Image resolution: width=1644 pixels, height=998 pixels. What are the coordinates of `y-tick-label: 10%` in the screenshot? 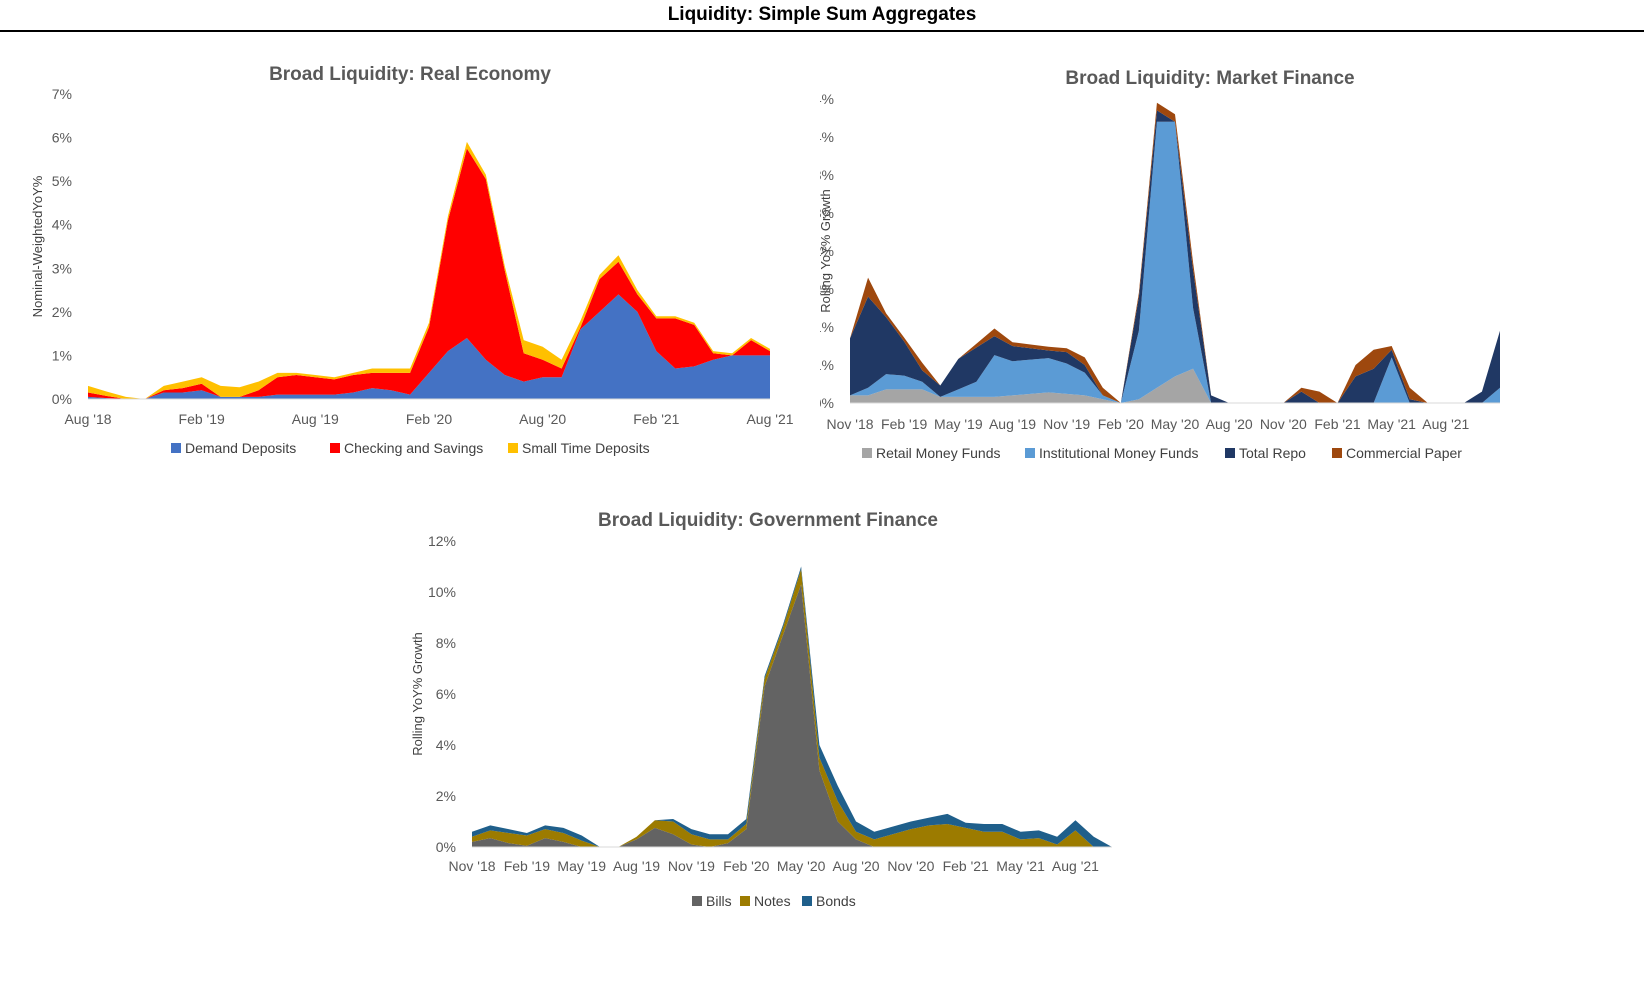 It's located at (442, 592).